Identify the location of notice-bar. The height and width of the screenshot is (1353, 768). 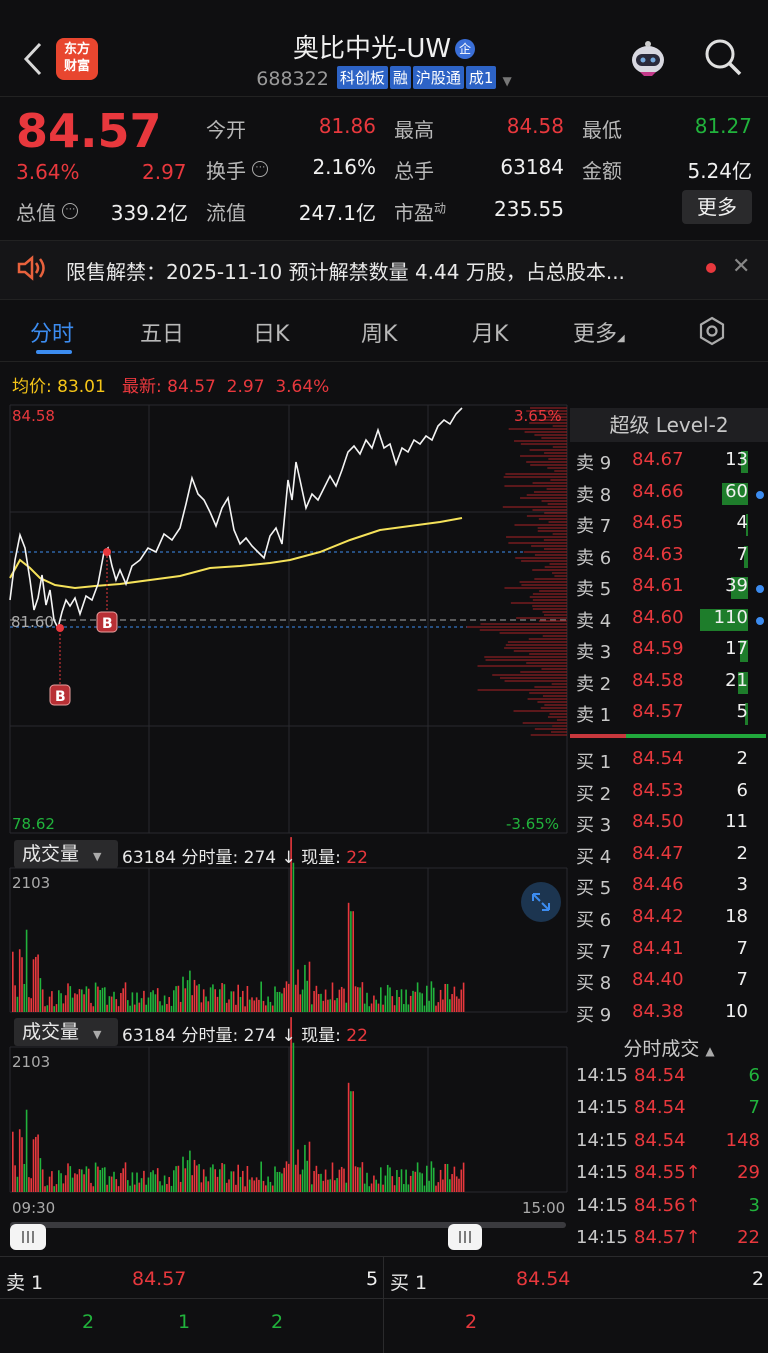
(384, 270).